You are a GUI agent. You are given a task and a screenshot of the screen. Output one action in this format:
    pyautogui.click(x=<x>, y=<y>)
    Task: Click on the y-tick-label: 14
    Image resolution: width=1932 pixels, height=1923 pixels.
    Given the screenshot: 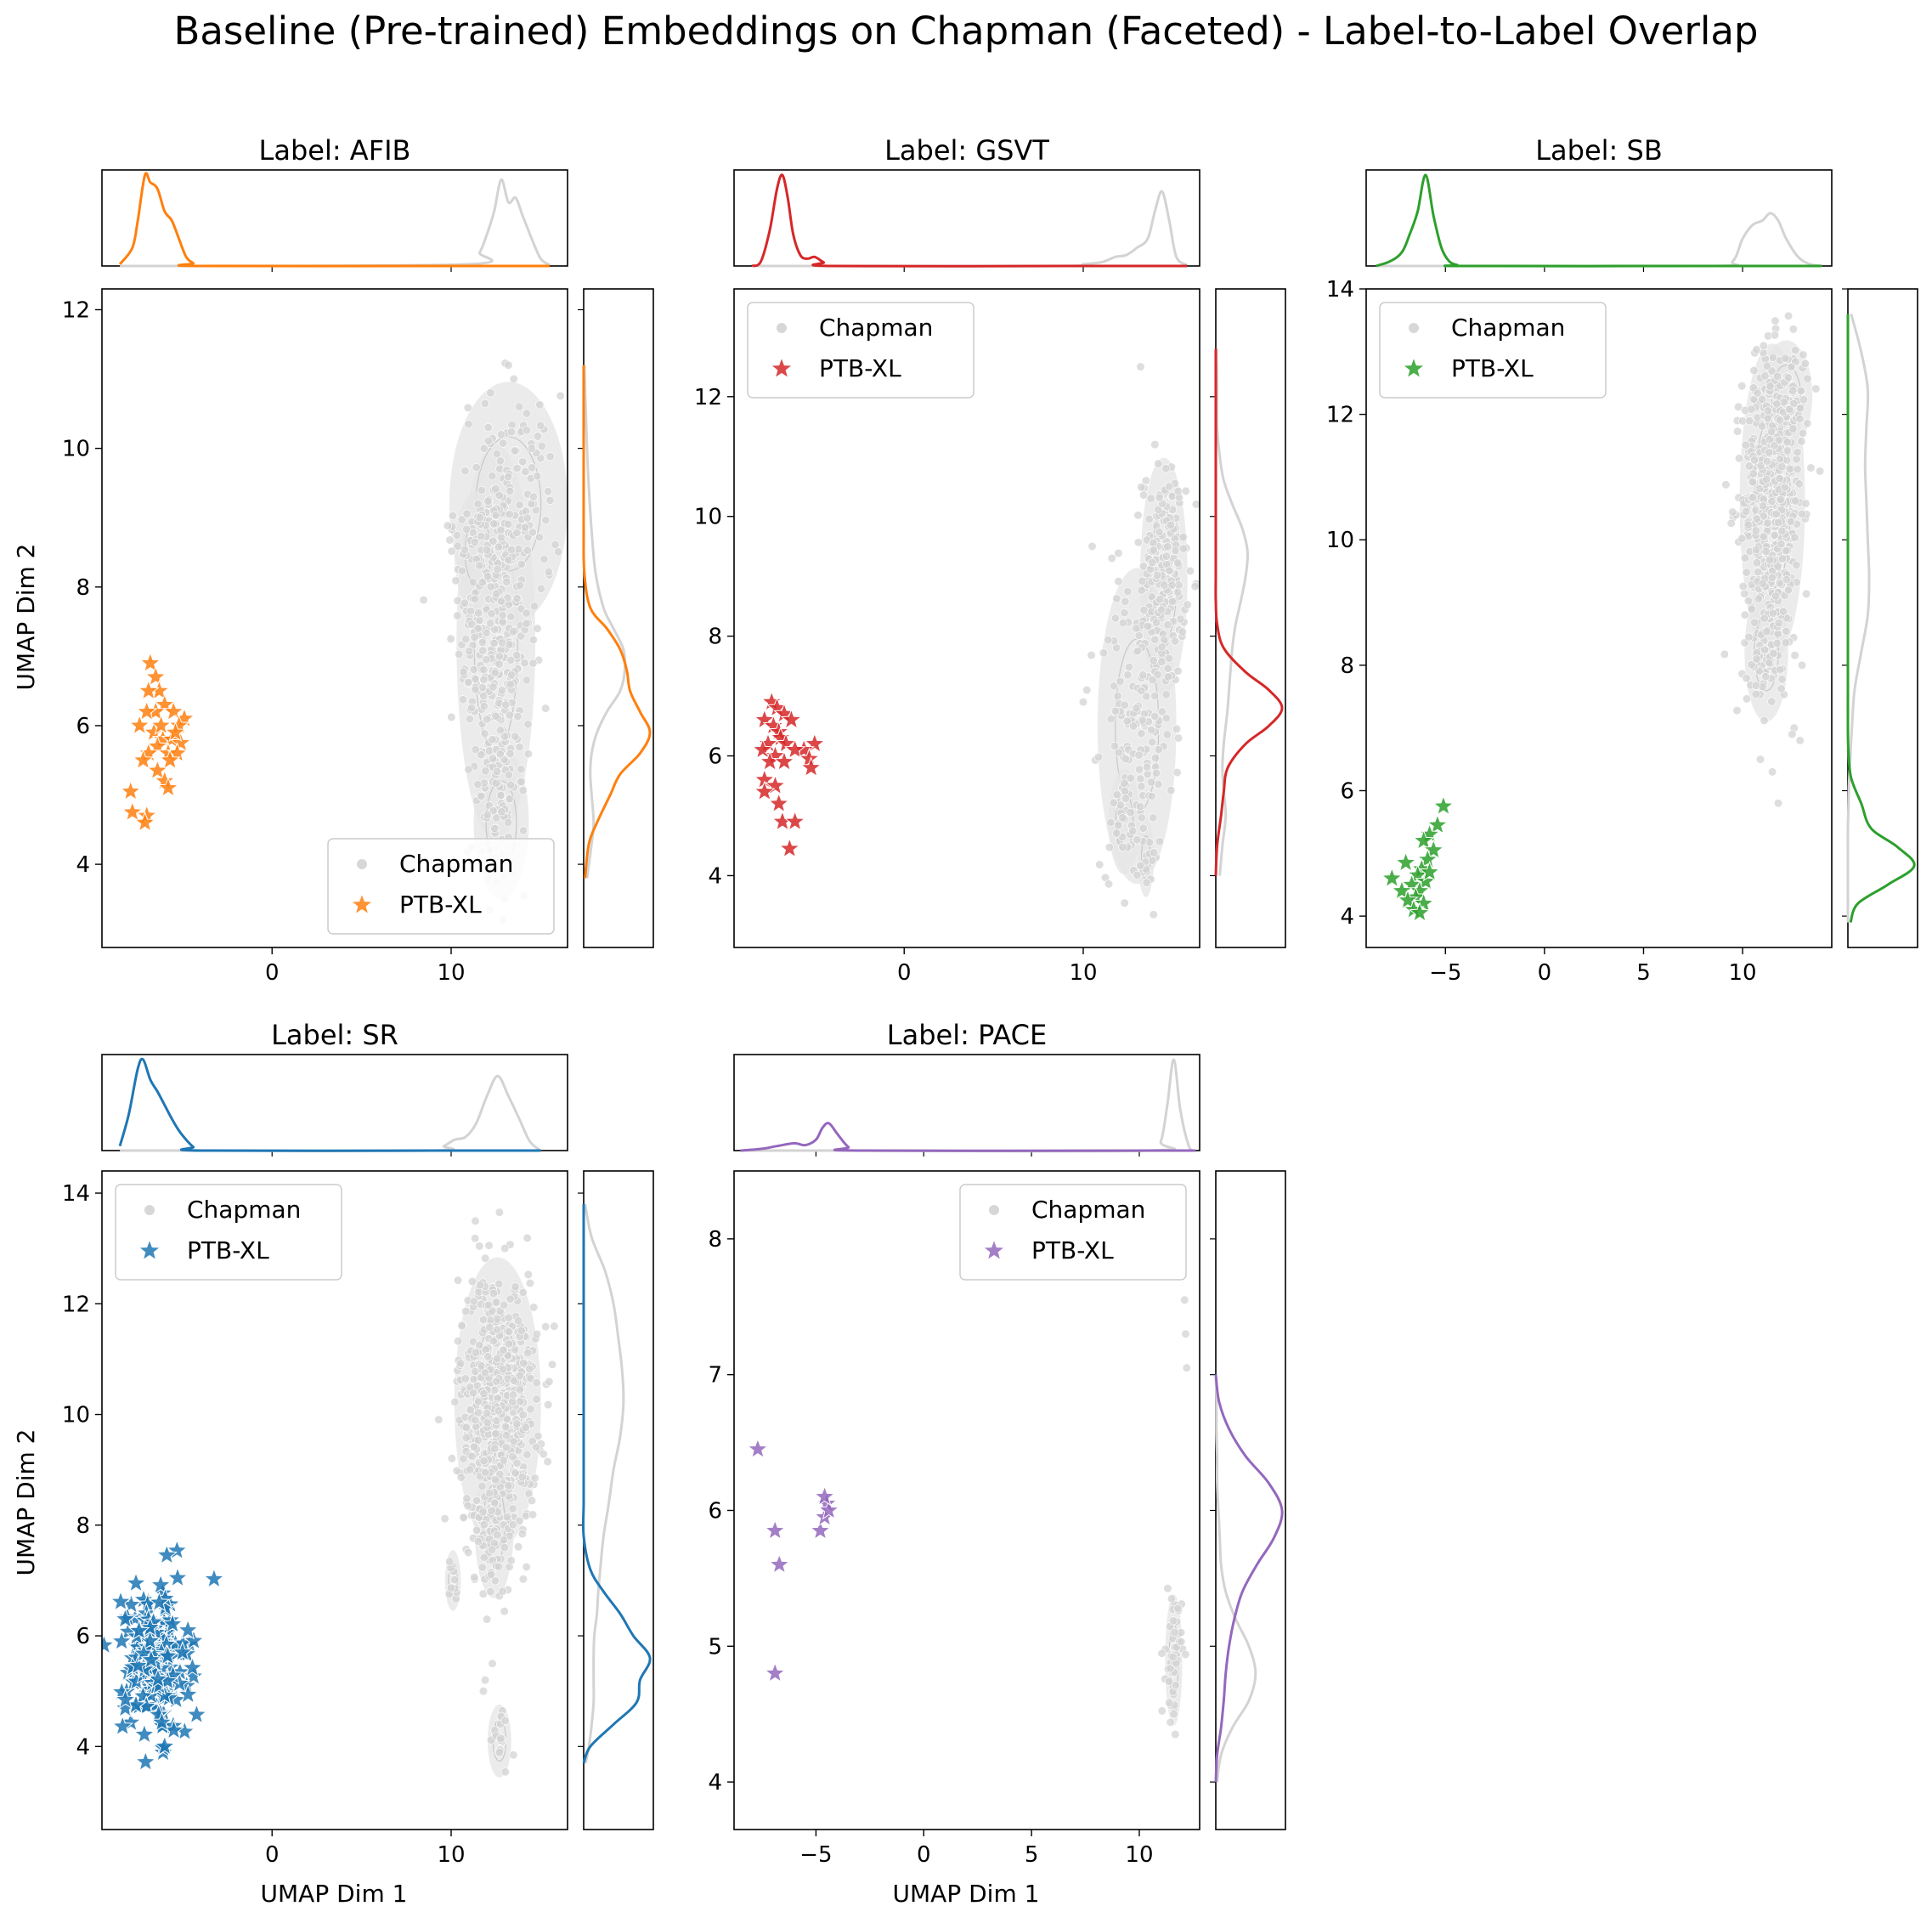 What is the action you would take?
    pyautogui.click(x=76, y=1194)
    